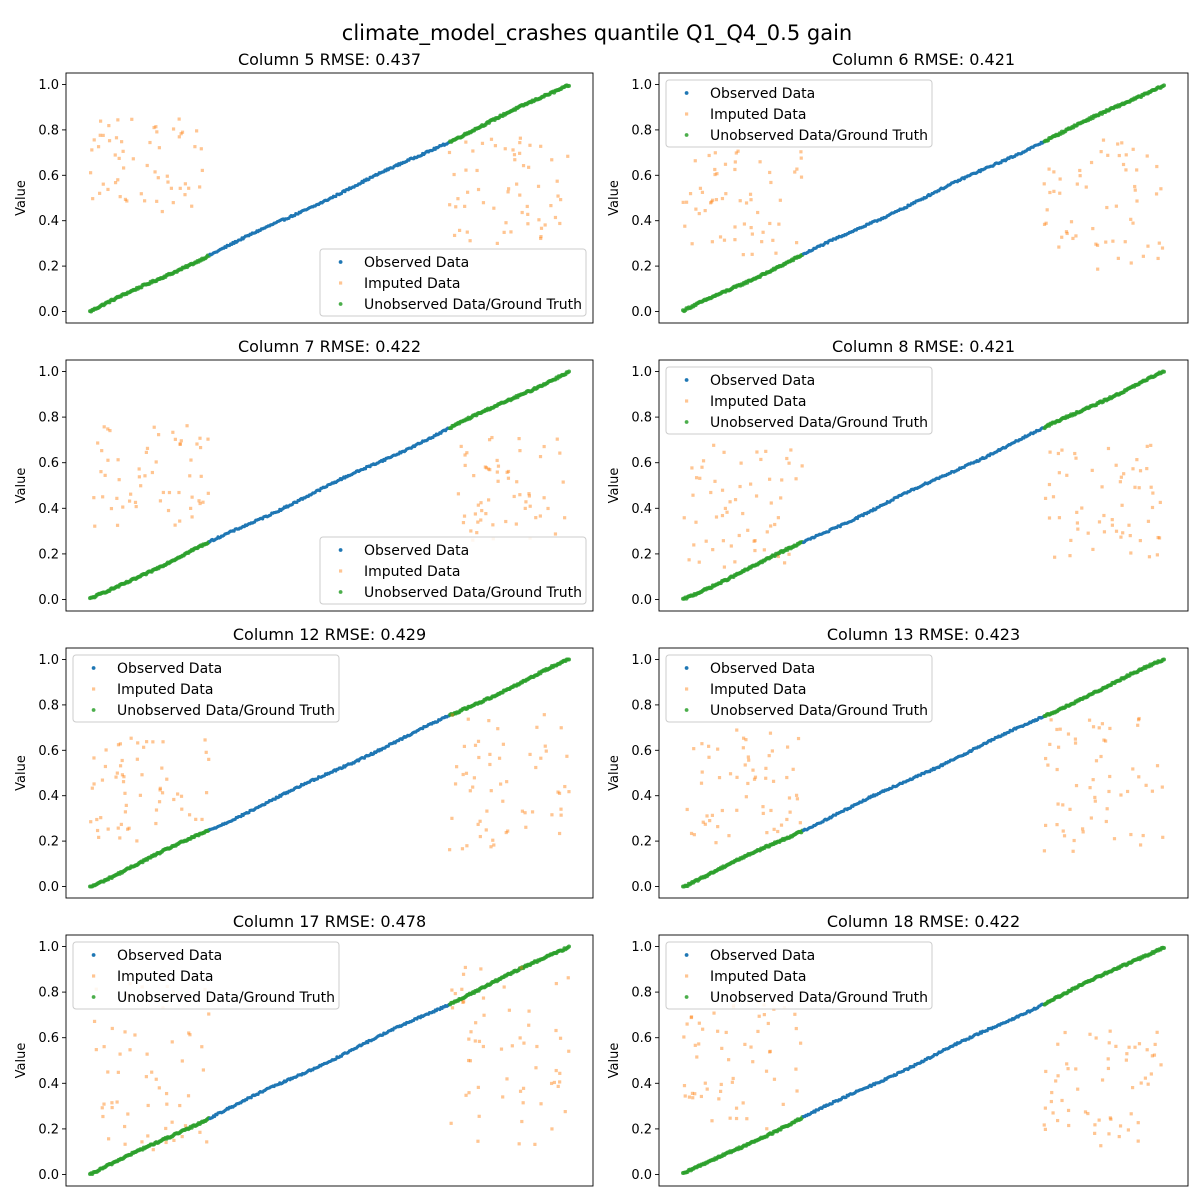 The height and width of the screenshot is (1200, 1200). What do you see at coordinates (329, 921) in the screenshot?
I see `subplot-title: Column 17 RMSE: 0.478` at bounding box center [329, 921].